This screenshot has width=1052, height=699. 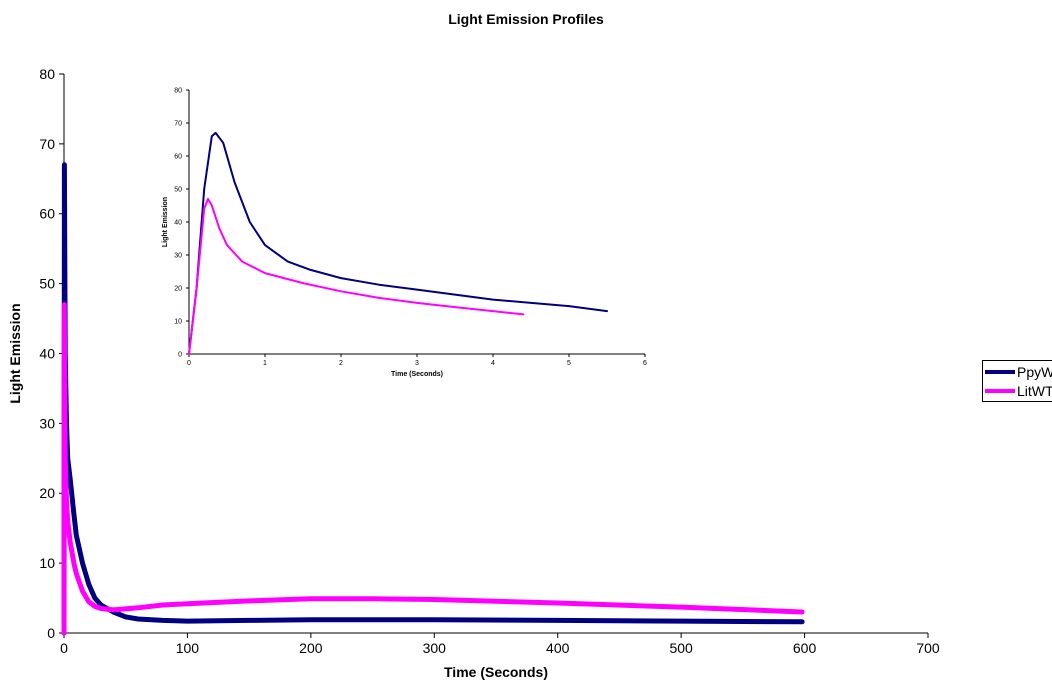 What do you see at coordinates (1034, 391) in the screenshot?
I see `legend-label-litwt: LitWT` at bounding box center [1034, 391].